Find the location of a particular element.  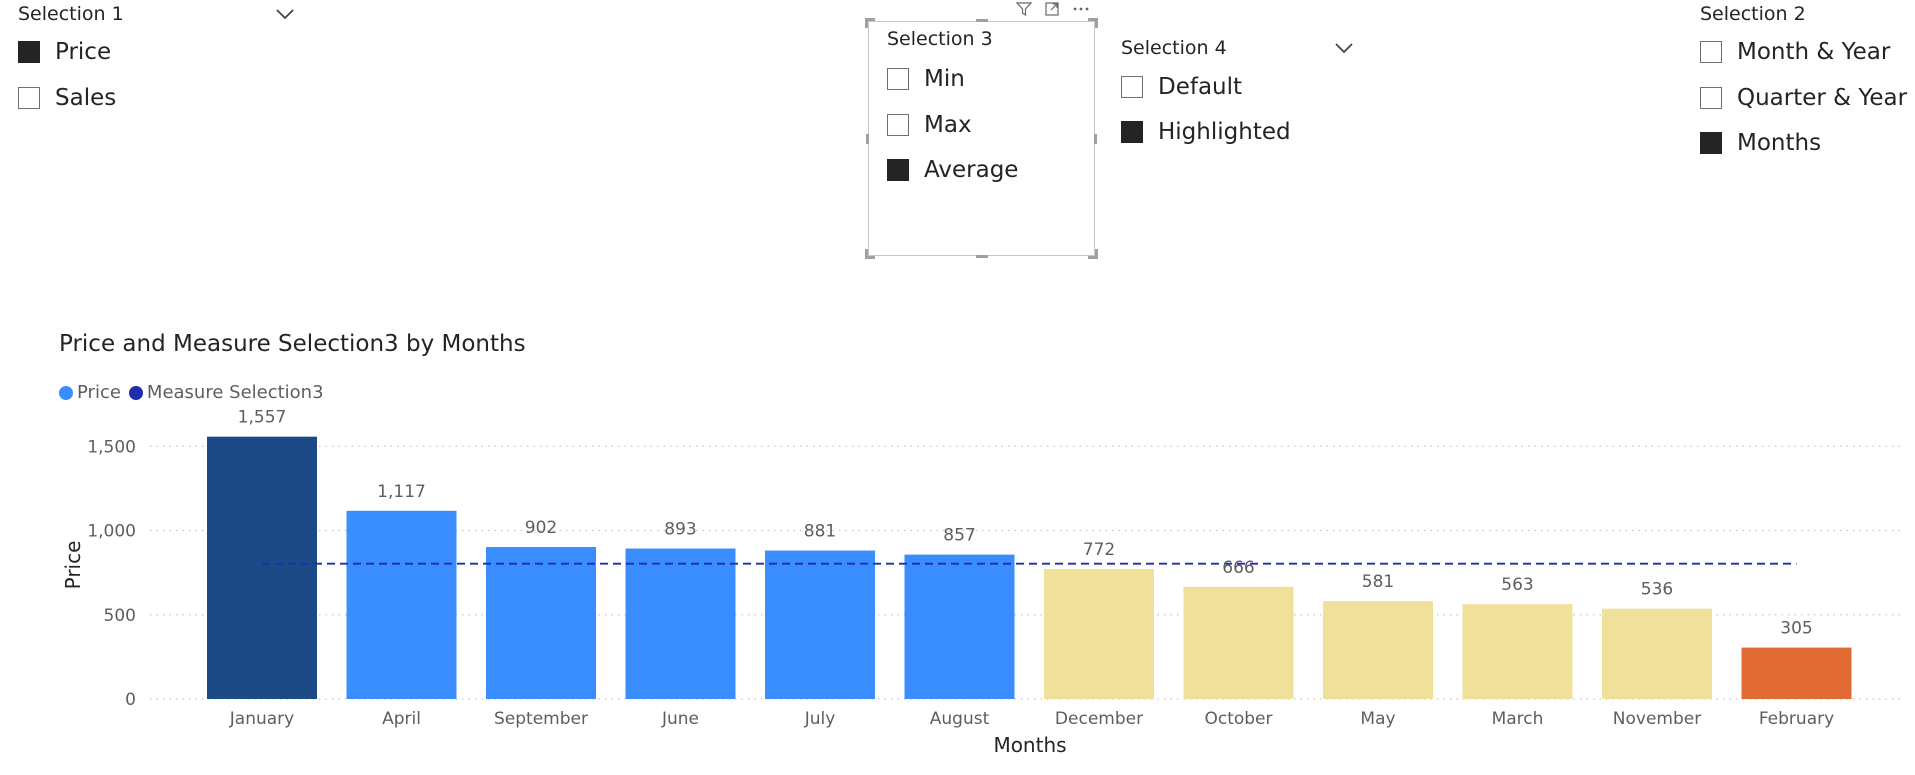

visual-header-toolbar is located at coordinates (1056, 9).